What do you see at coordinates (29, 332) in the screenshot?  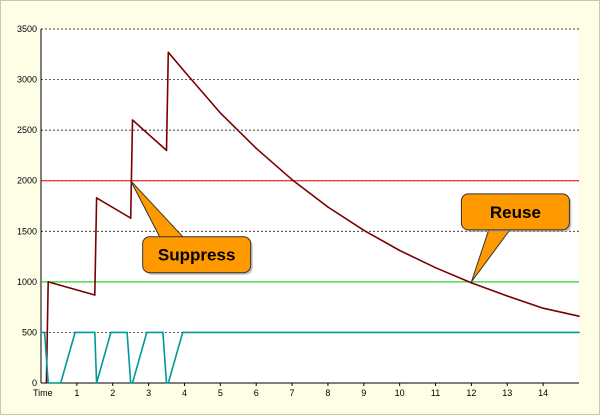 I see `y-tick-label: 500` at bounding box center [29, 332].